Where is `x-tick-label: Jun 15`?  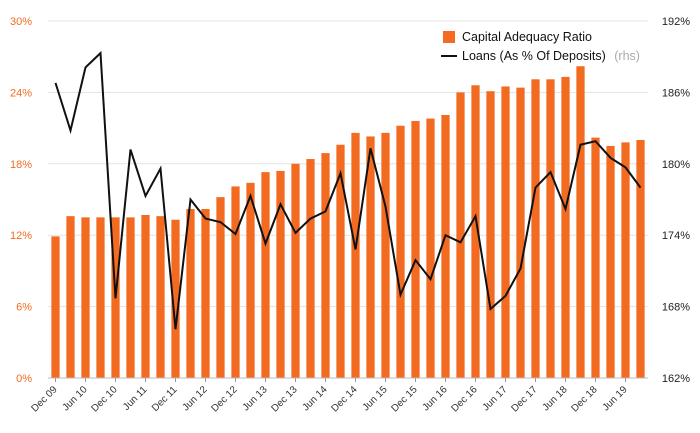 x-tick-label: Jun 15 is located at coordinates (375, 398).